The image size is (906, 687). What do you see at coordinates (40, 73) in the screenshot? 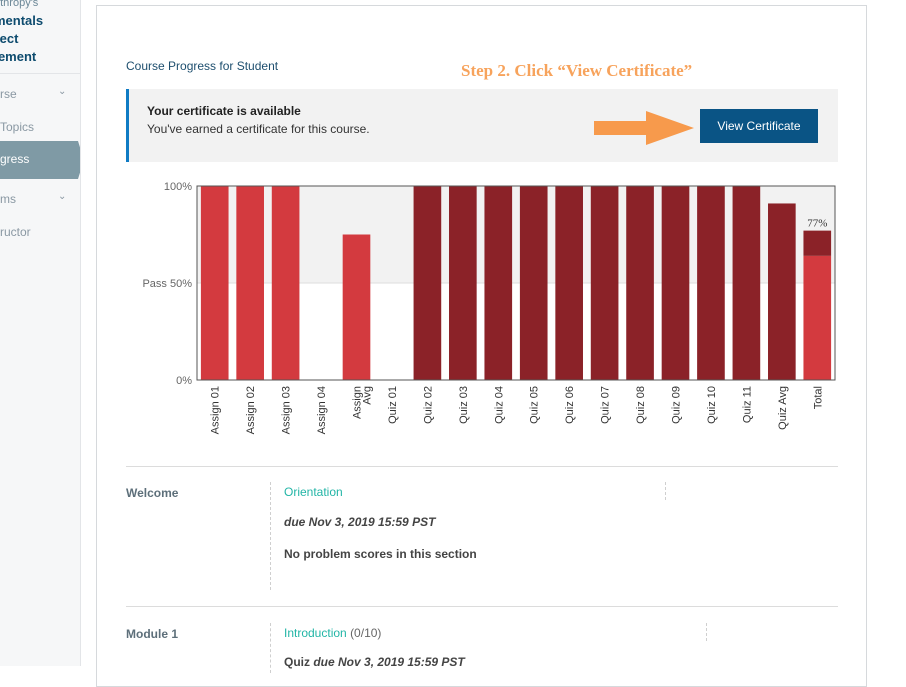
I see `sidebar-divider` at bounding box center [40, 73].